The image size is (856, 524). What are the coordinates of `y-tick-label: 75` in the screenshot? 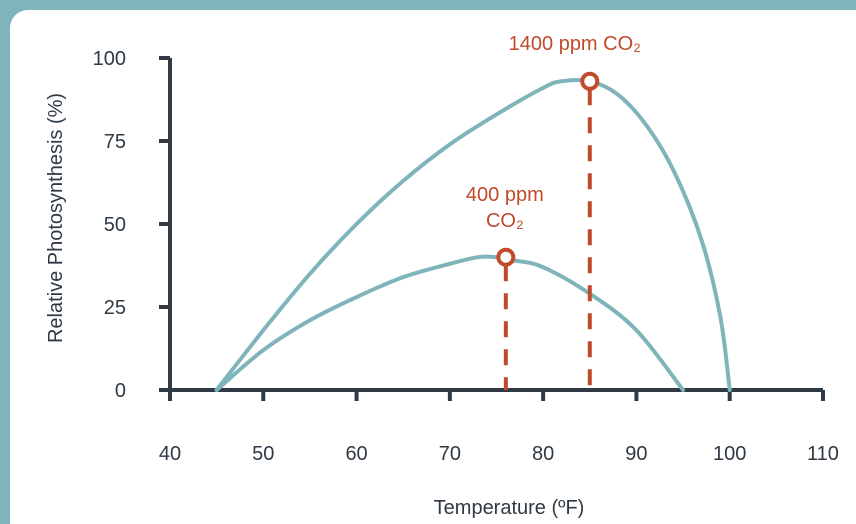 It's located at (115, 142).